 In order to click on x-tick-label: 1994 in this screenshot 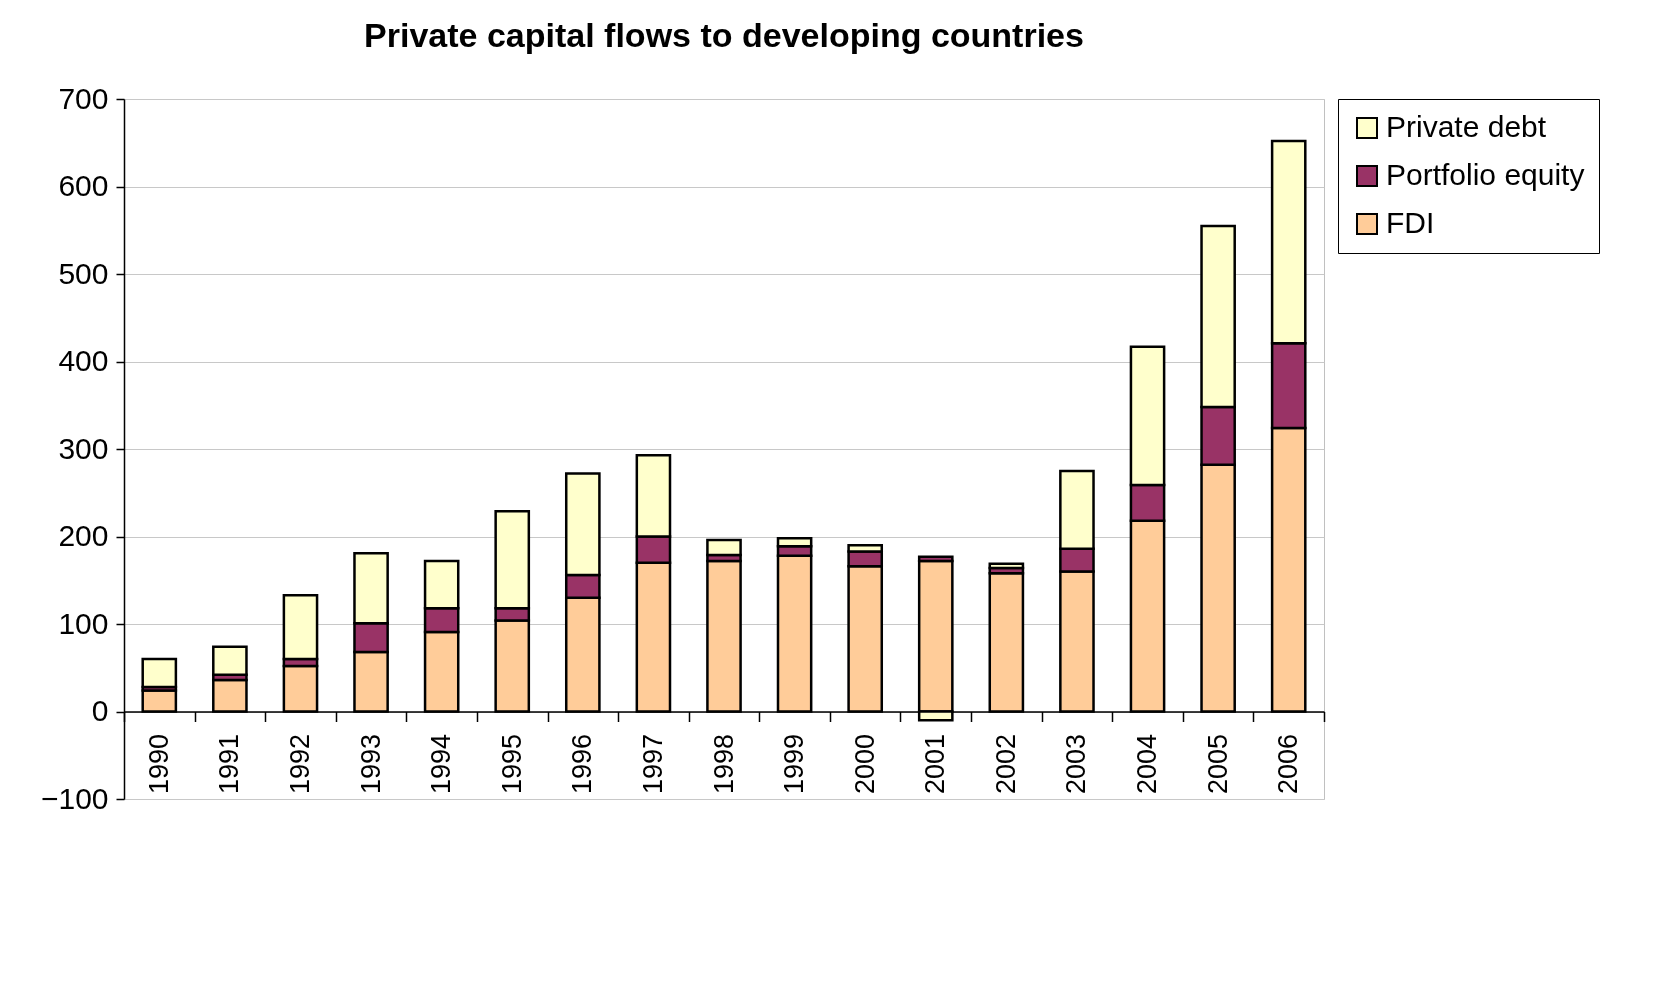, I will do `click(441, 764)`.